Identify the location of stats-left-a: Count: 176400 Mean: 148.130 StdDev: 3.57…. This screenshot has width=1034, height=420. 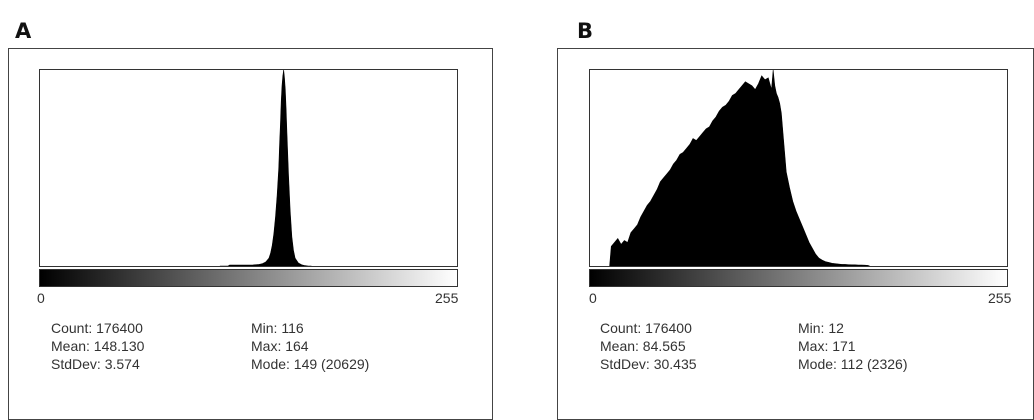
(97, 346).